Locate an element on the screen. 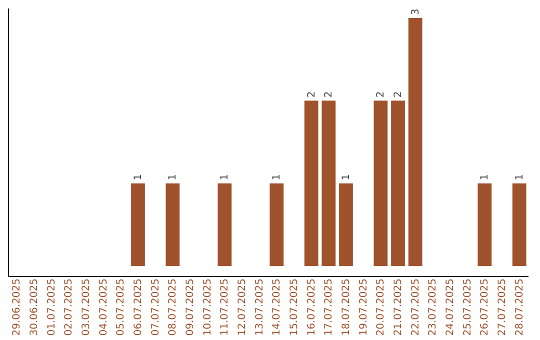 Image resolution: width=540 pixels, height=340 pixels. x-tick-label: 05.07.2025 is located at coordinates (121, 307).